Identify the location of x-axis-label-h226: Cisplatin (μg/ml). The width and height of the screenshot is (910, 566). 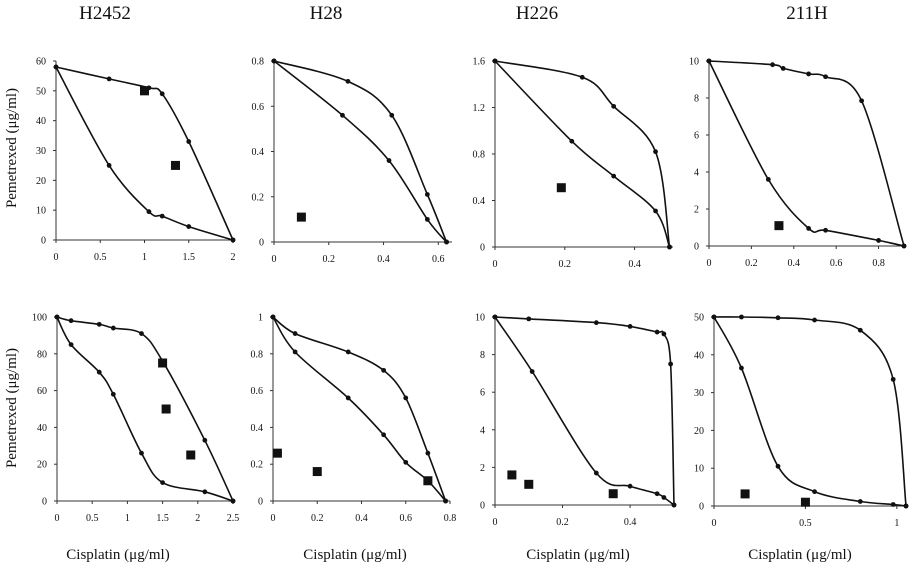
(577, 555).